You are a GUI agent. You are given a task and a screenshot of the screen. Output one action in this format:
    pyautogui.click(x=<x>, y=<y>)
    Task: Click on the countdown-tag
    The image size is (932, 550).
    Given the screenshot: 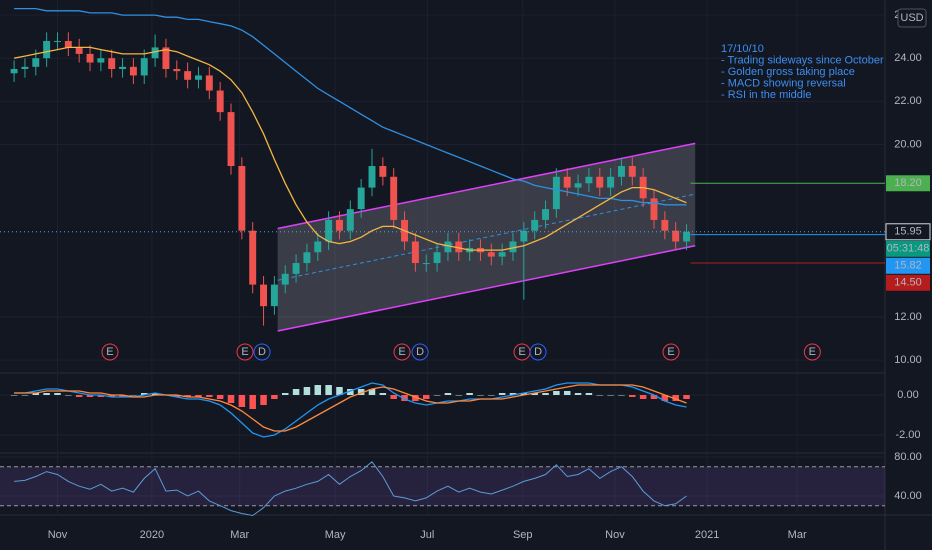 What is the action you would take?
    pyautogui.click(x=908, y=248)
    